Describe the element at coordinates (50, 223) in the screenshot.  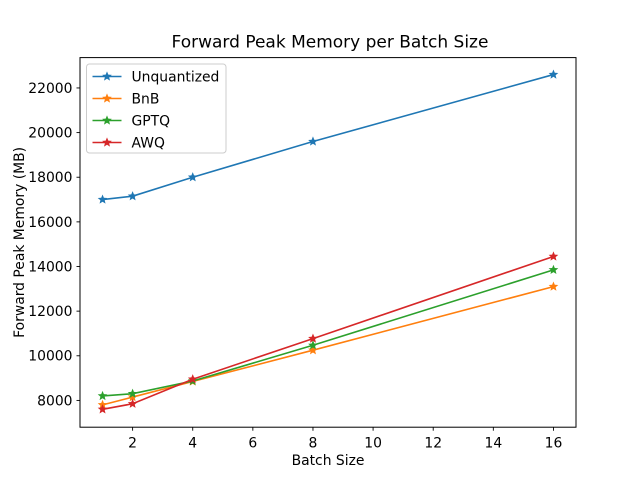
I see `y-tick-label: 16000` at that location.